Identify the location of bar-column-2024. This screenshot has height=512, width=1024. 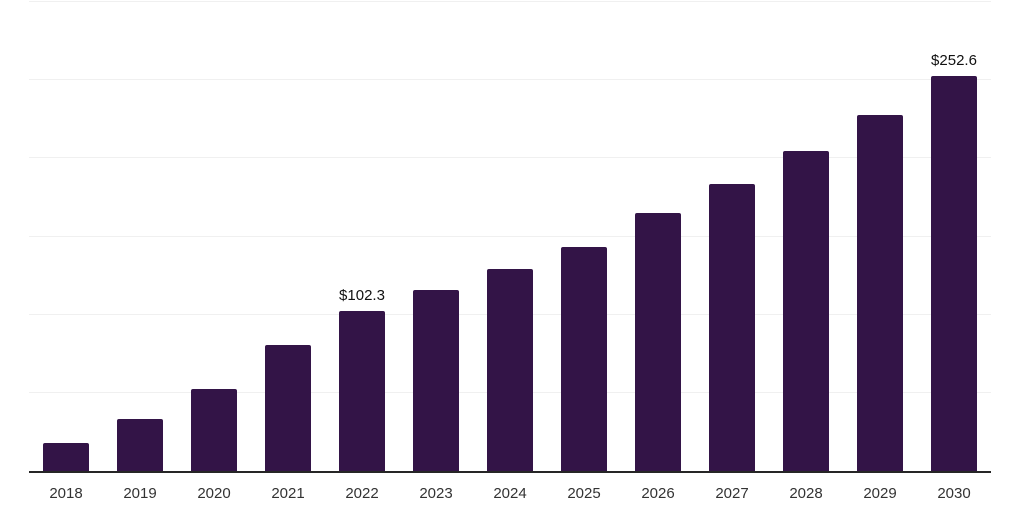
(510, 236).